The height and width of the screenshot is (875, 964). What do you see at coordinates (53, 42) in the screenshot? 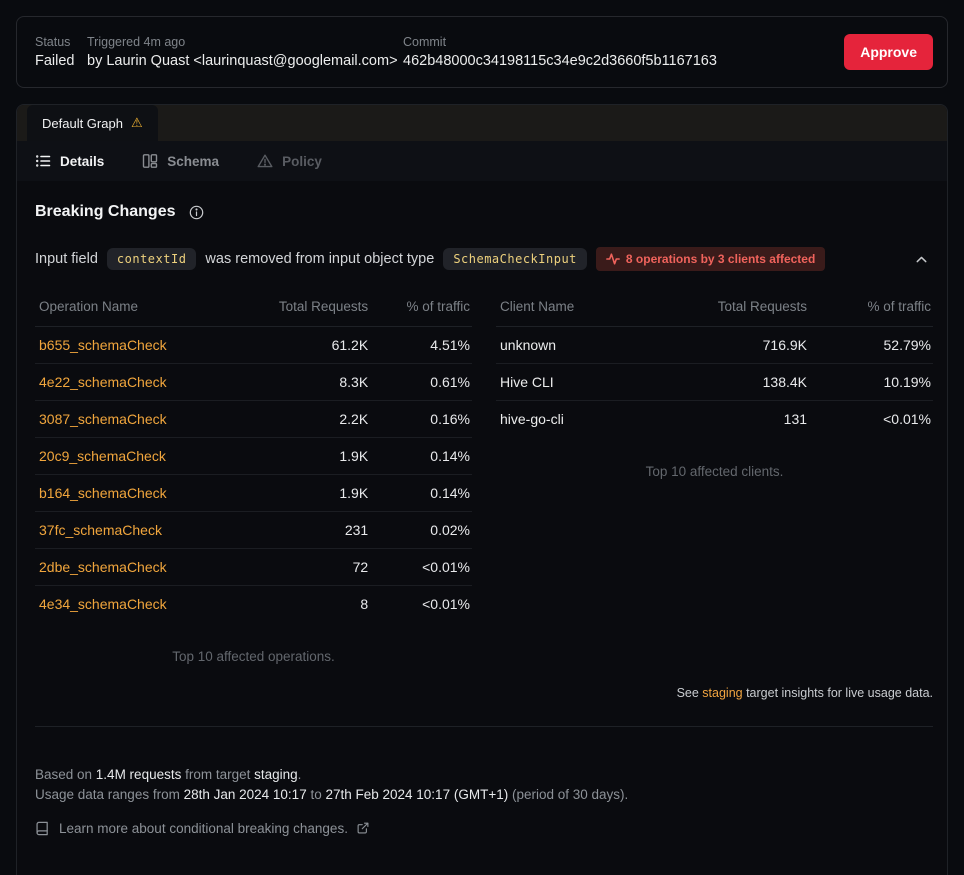
I see `status-label: Status` at bounding box center [53, 42].